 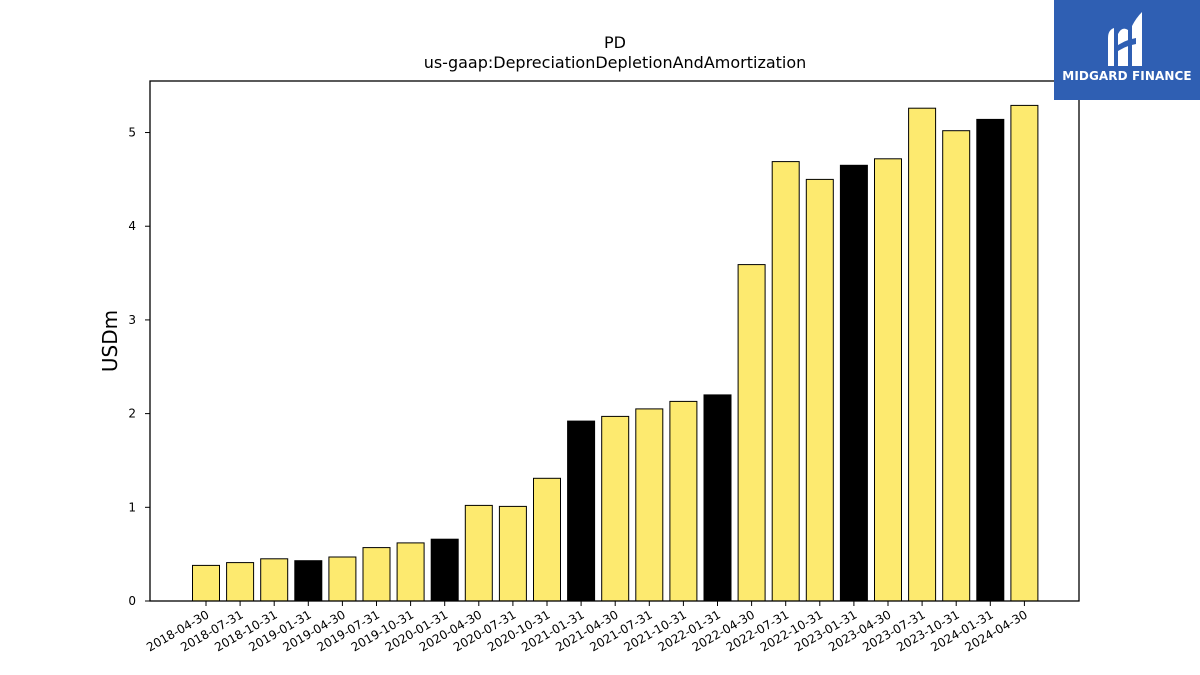 I want to click on brand-name: MIDGARD FINANCE, so click(x=1127, y=76).